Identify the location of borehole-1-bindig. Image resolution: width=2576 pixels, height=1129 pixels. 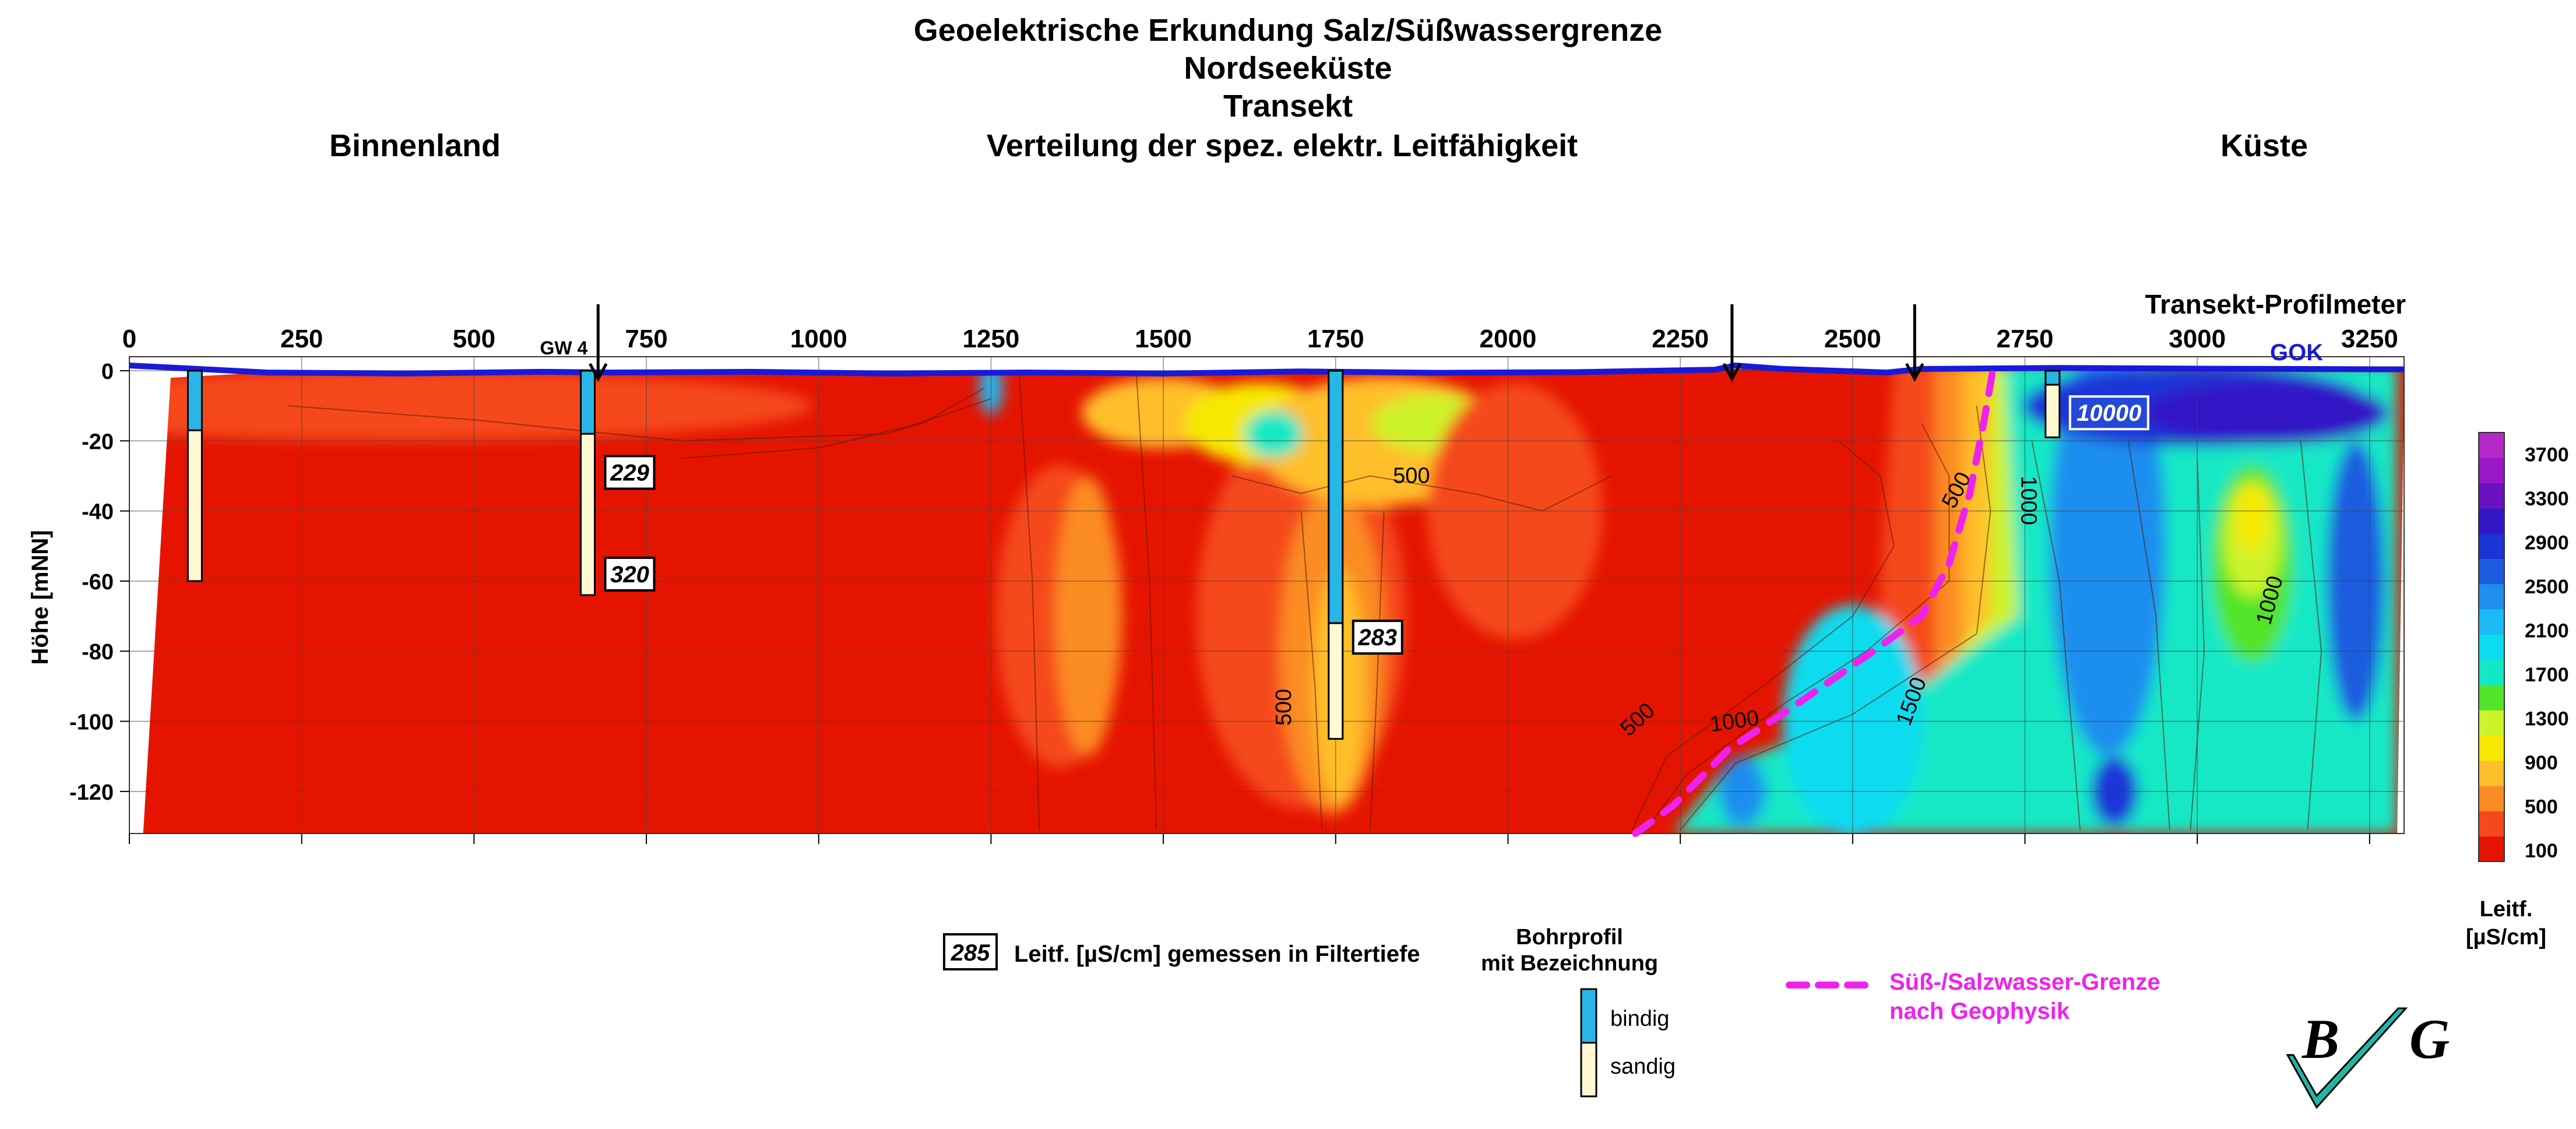
(195, 400).